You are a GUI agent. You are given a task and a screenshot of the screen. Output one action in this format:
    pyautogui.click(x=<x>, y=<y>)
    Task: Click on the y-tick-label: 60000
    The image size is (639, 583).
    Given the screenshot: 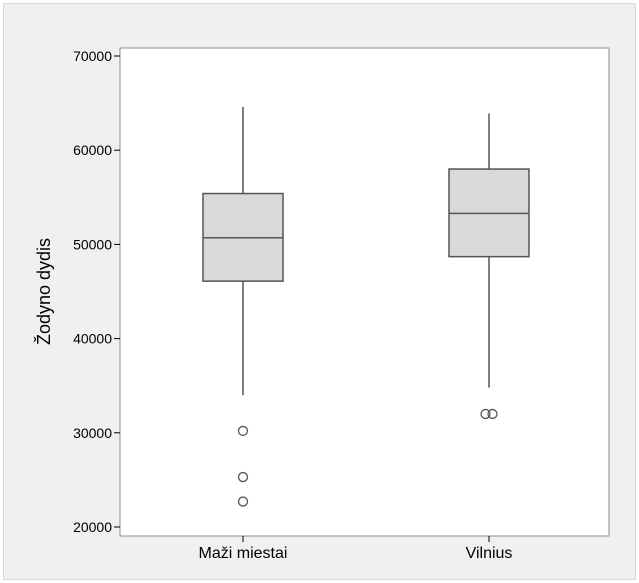 What is the action you would take?
    pyautogui.click(x=92, y=150)
    